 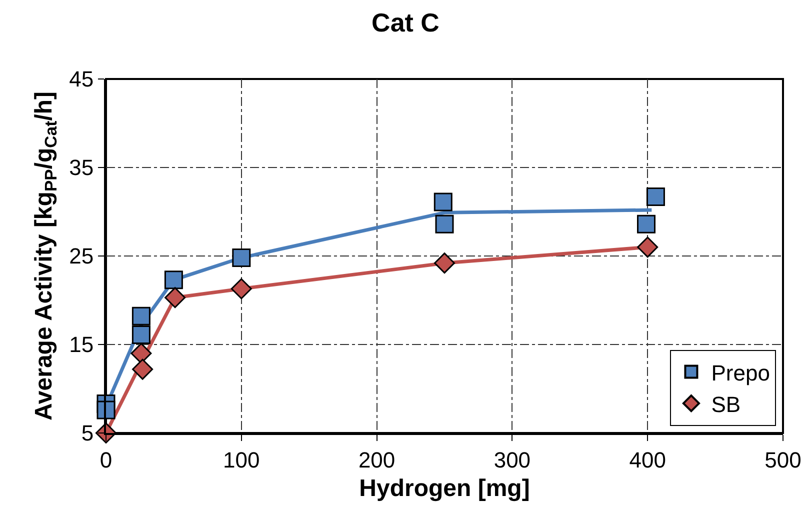 I want to click on x-tick-label: 400, so click(x=647, y=459).